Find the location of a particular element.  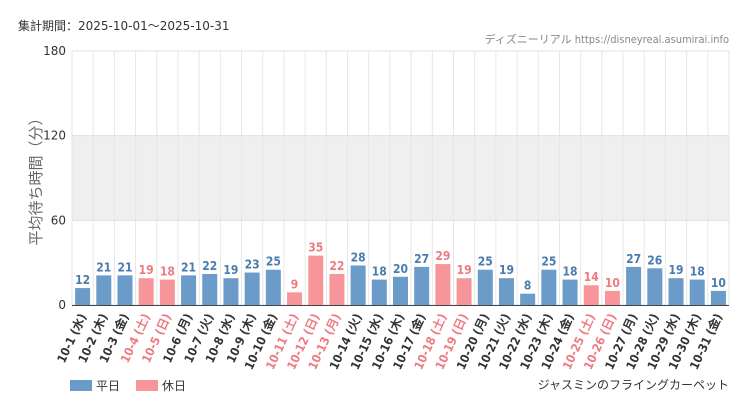

period-label: 集計期間：2025-10-01～2025-10-31 is located at coordinates (123, 25).